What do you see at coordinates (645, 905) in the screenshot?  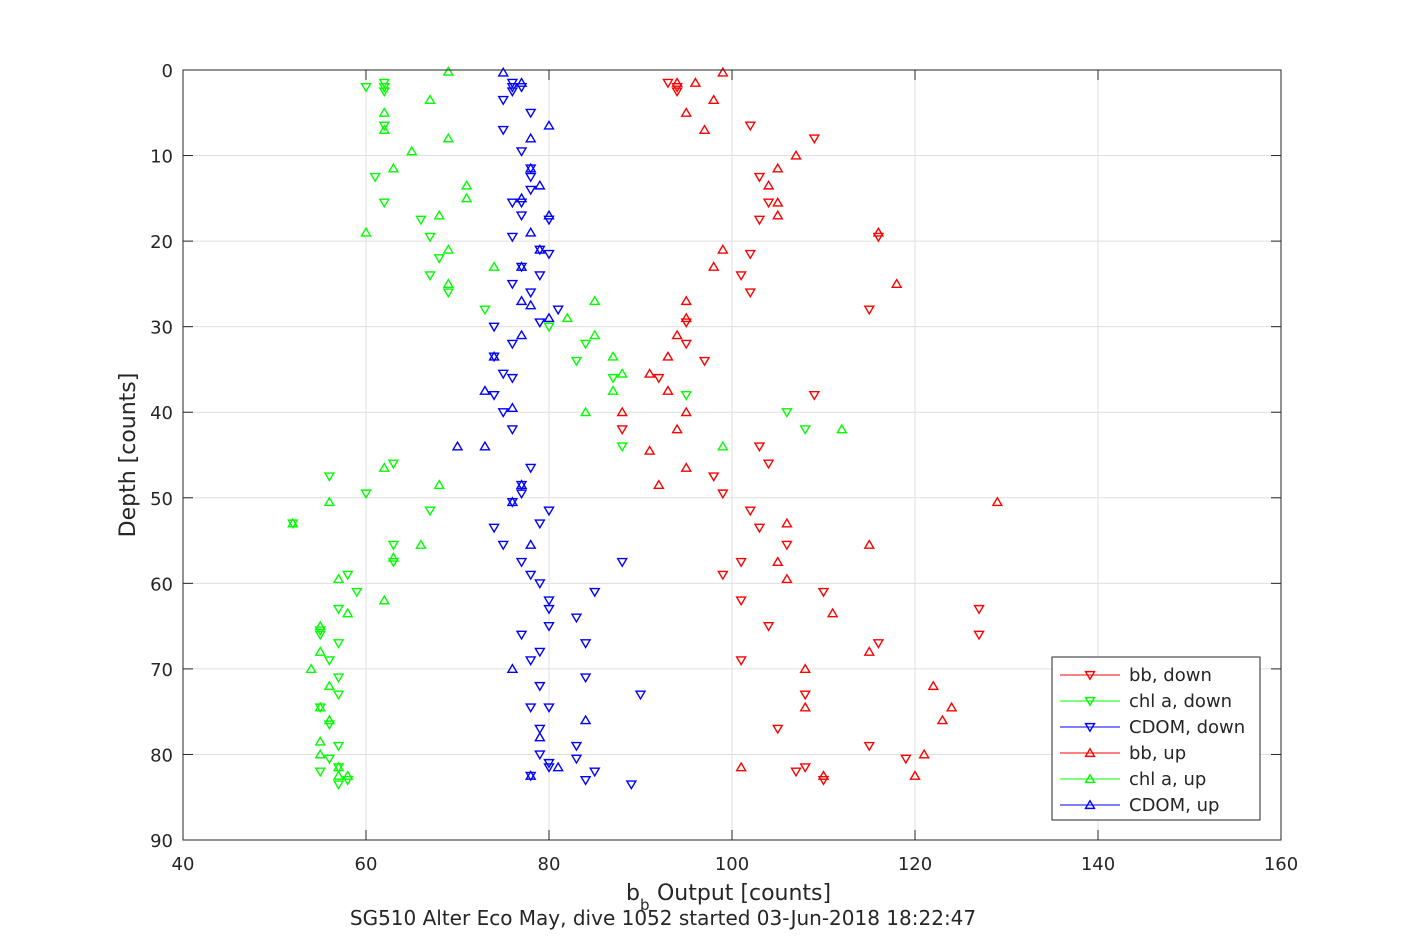 I see `x-axis-label-subscript: b` at bounding box center [645, 905].